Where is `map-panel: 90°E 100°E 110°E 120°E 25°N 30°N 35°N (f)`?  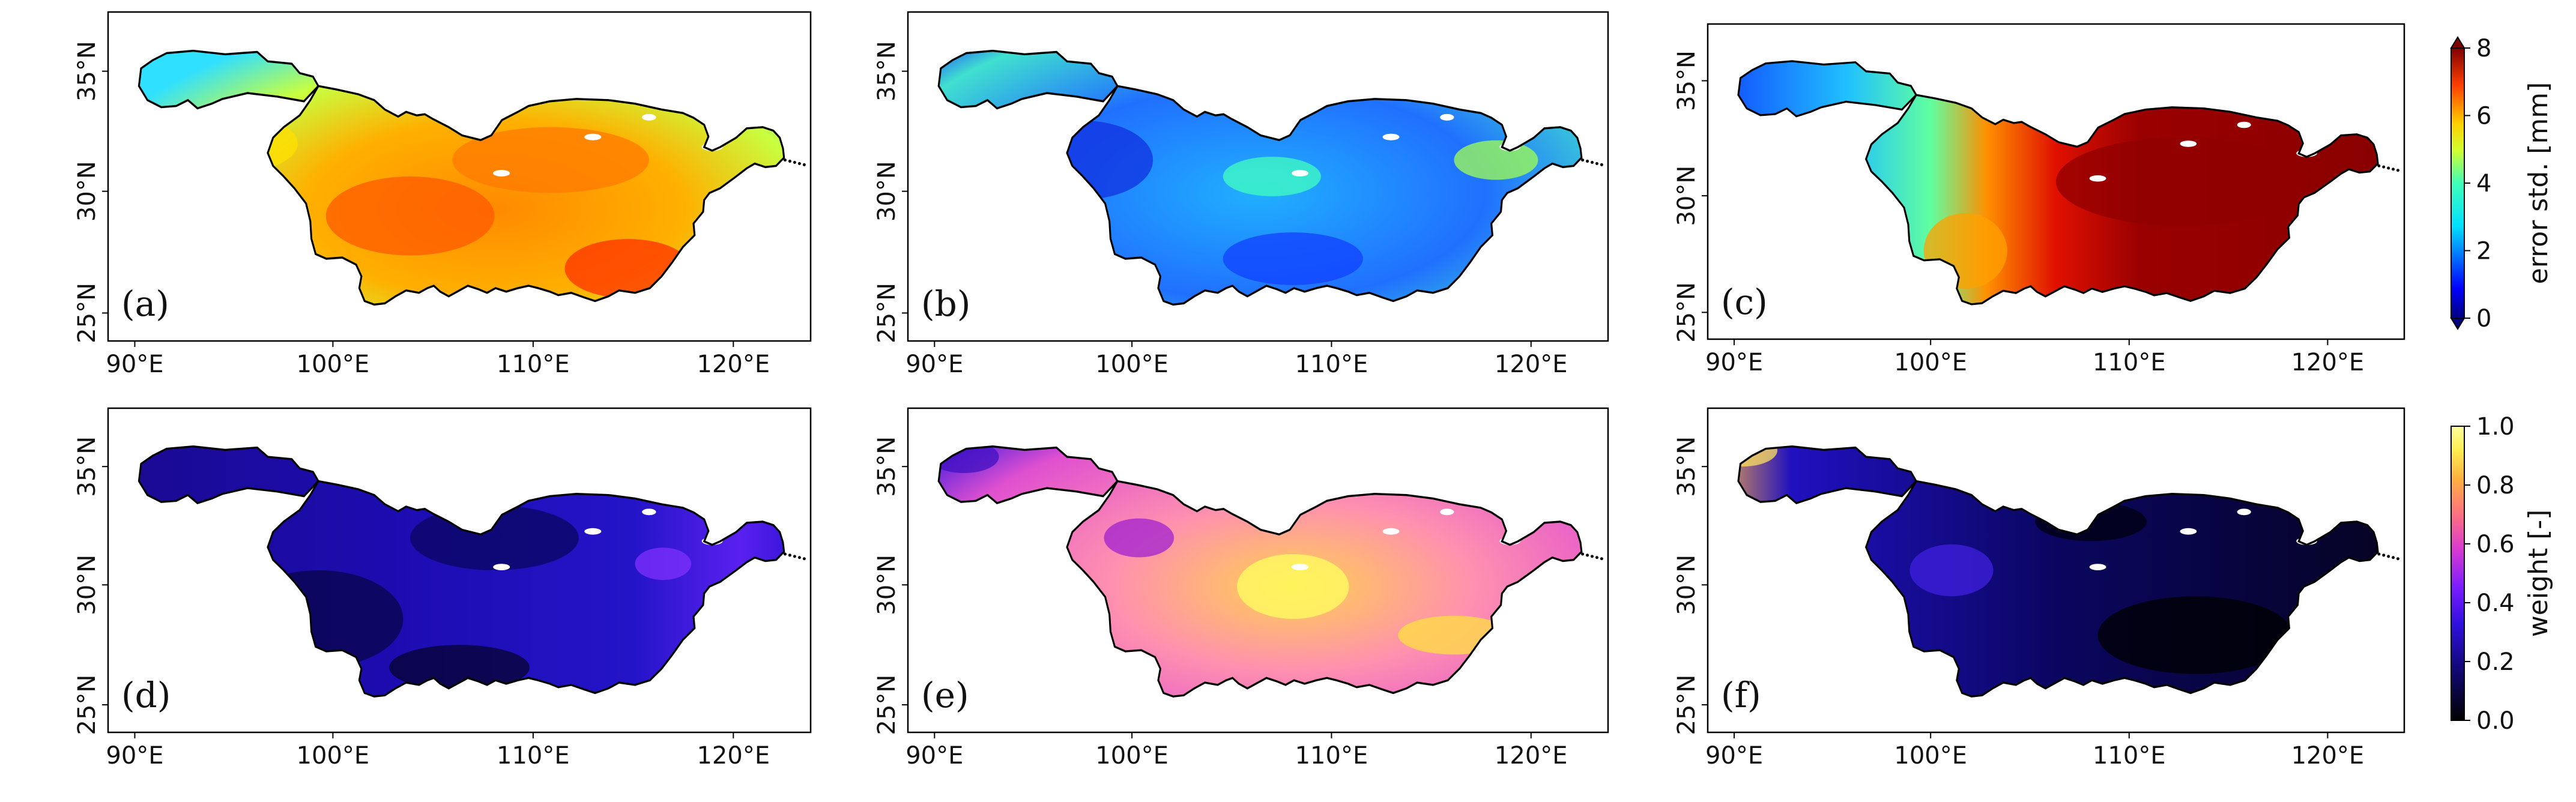
map-panel: 90°E 100°E 110°E 120°E 25°N 30°N 35°N (f) is located at coordinates (2039, 588).